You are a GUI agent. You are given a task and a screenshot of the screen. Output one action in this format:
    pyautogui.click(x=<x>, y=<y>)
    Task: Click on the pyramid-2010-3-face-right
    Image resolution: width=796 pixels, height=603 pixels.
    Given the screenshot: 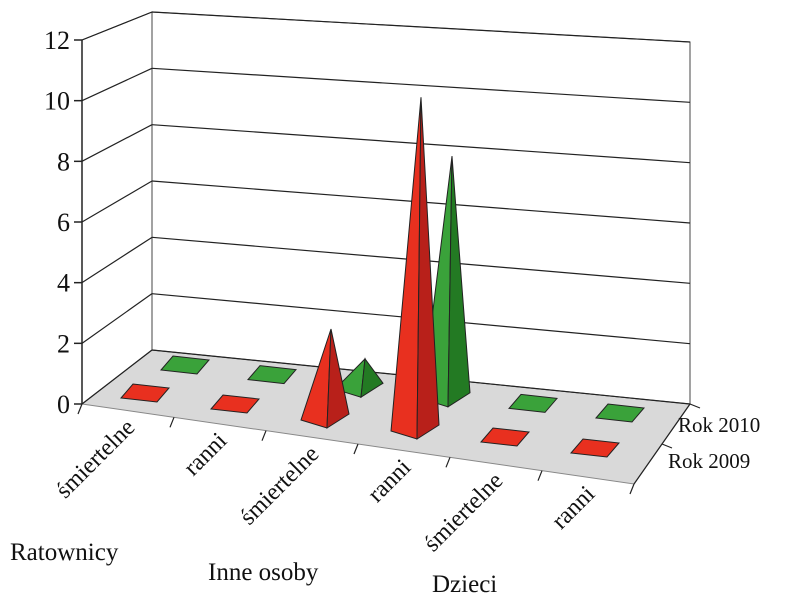 What is the action you would take?
    pyautogui.click(x=459, y=282)
    